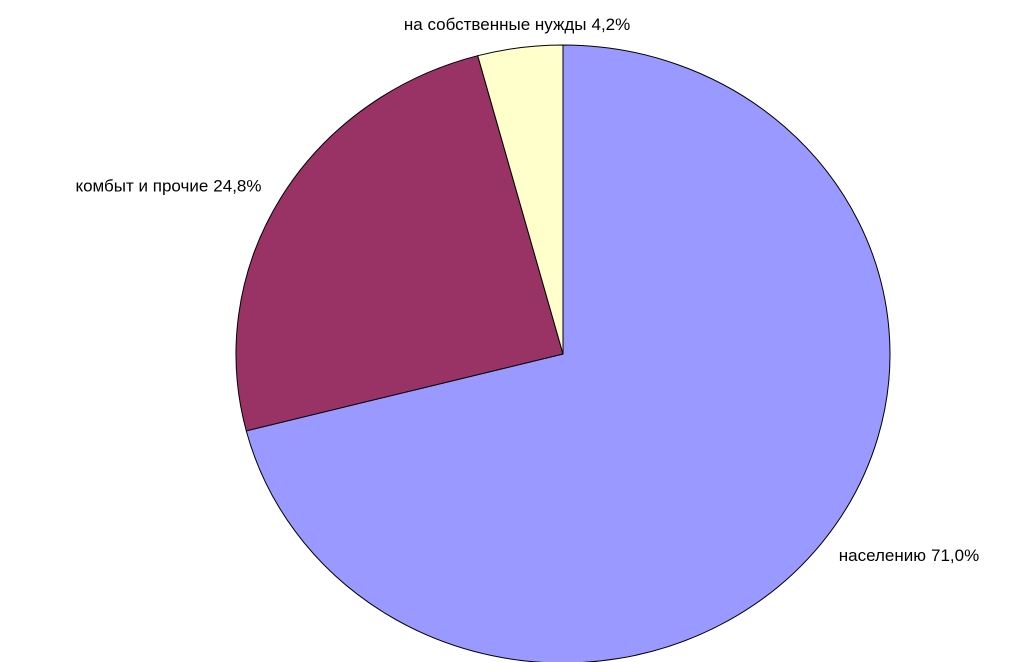 The height and width of the screenshot is (662, 1027). I want to click on slice-value: 4,2%, so click(611, 24).